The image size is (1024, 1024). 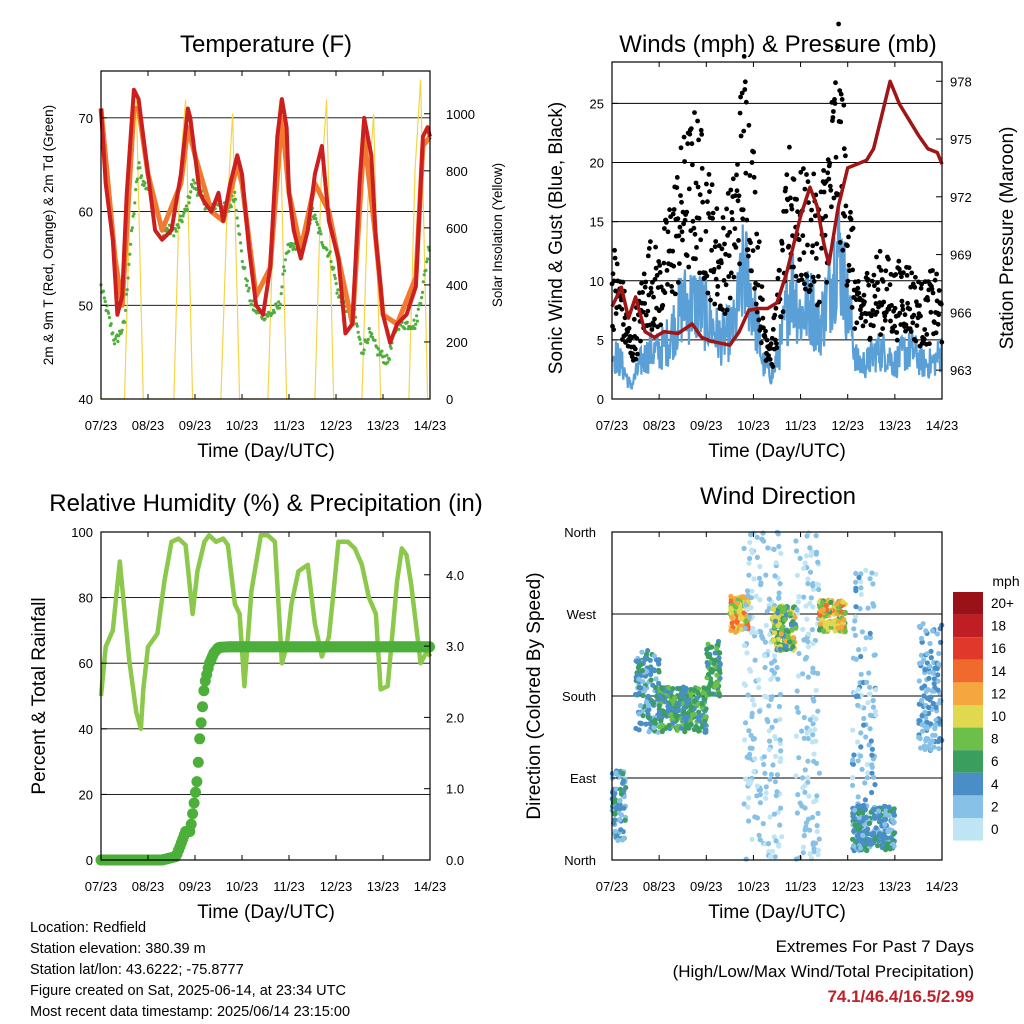 What do you see at coordinates (86, 118) in the screenshot?
I see `y-tick-label-left: 70` at bounding box center [86, 118].